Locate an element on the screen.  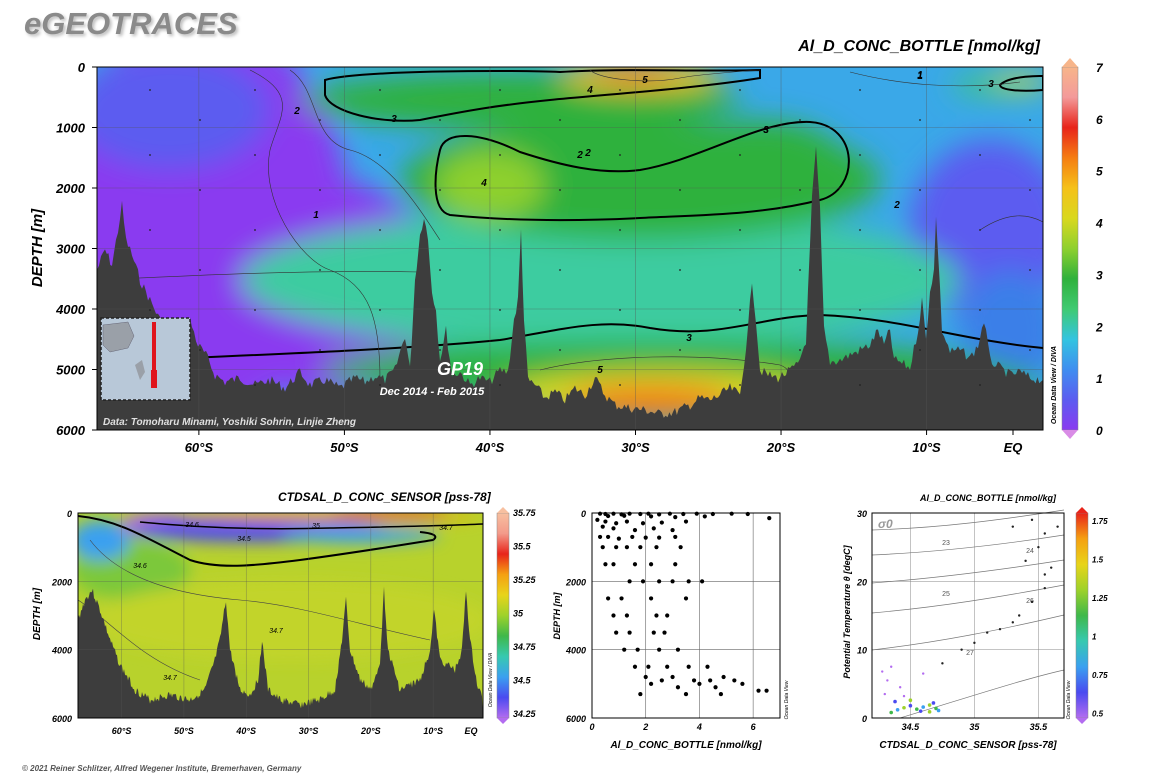
main-colorbar-tick-label: 0 is located at coordinates (1099, 431).